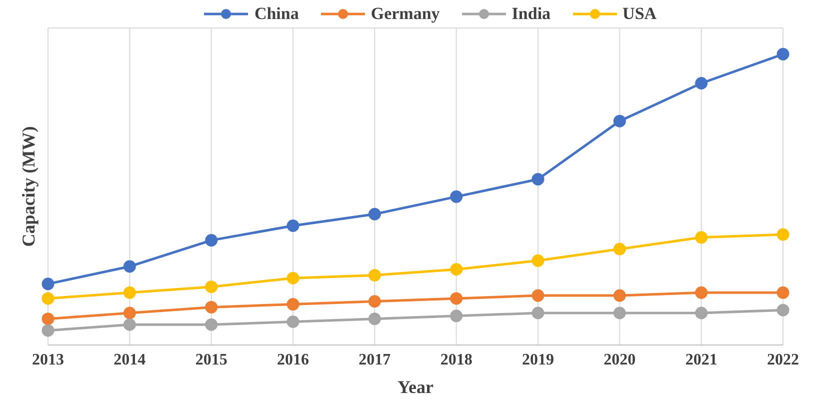 The width and height of the screenshot is (816, 407). What do you see at coordinates (374, 359) in the screenshot?
I see `x-tick-label: 2017` at bounding box center [374, 359].